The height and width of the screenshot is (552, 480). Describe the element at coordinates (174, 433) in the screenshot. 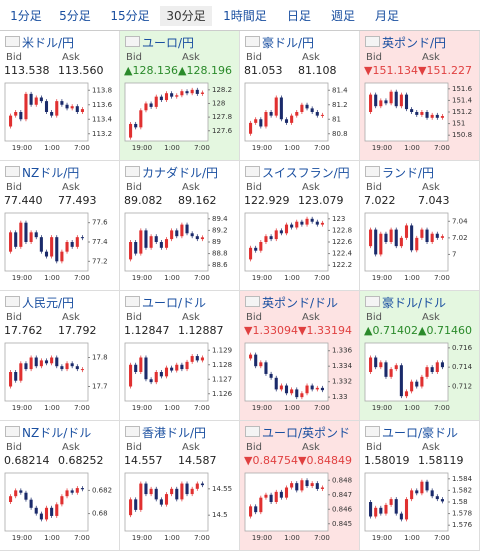

I see `pair-name: 香港ドル/円` at that location.